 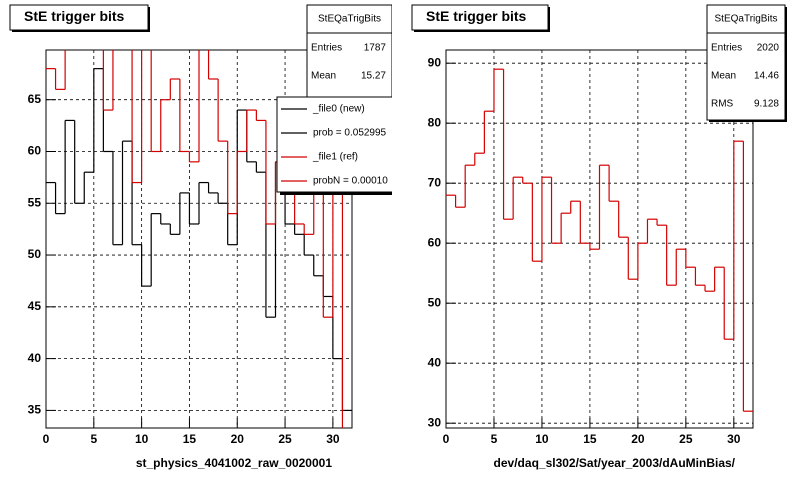 What do you see at coordinates (350, 181) in the screenshot?
I see `legend-label: probN = 0.00010` at bounding box center [350, 181].